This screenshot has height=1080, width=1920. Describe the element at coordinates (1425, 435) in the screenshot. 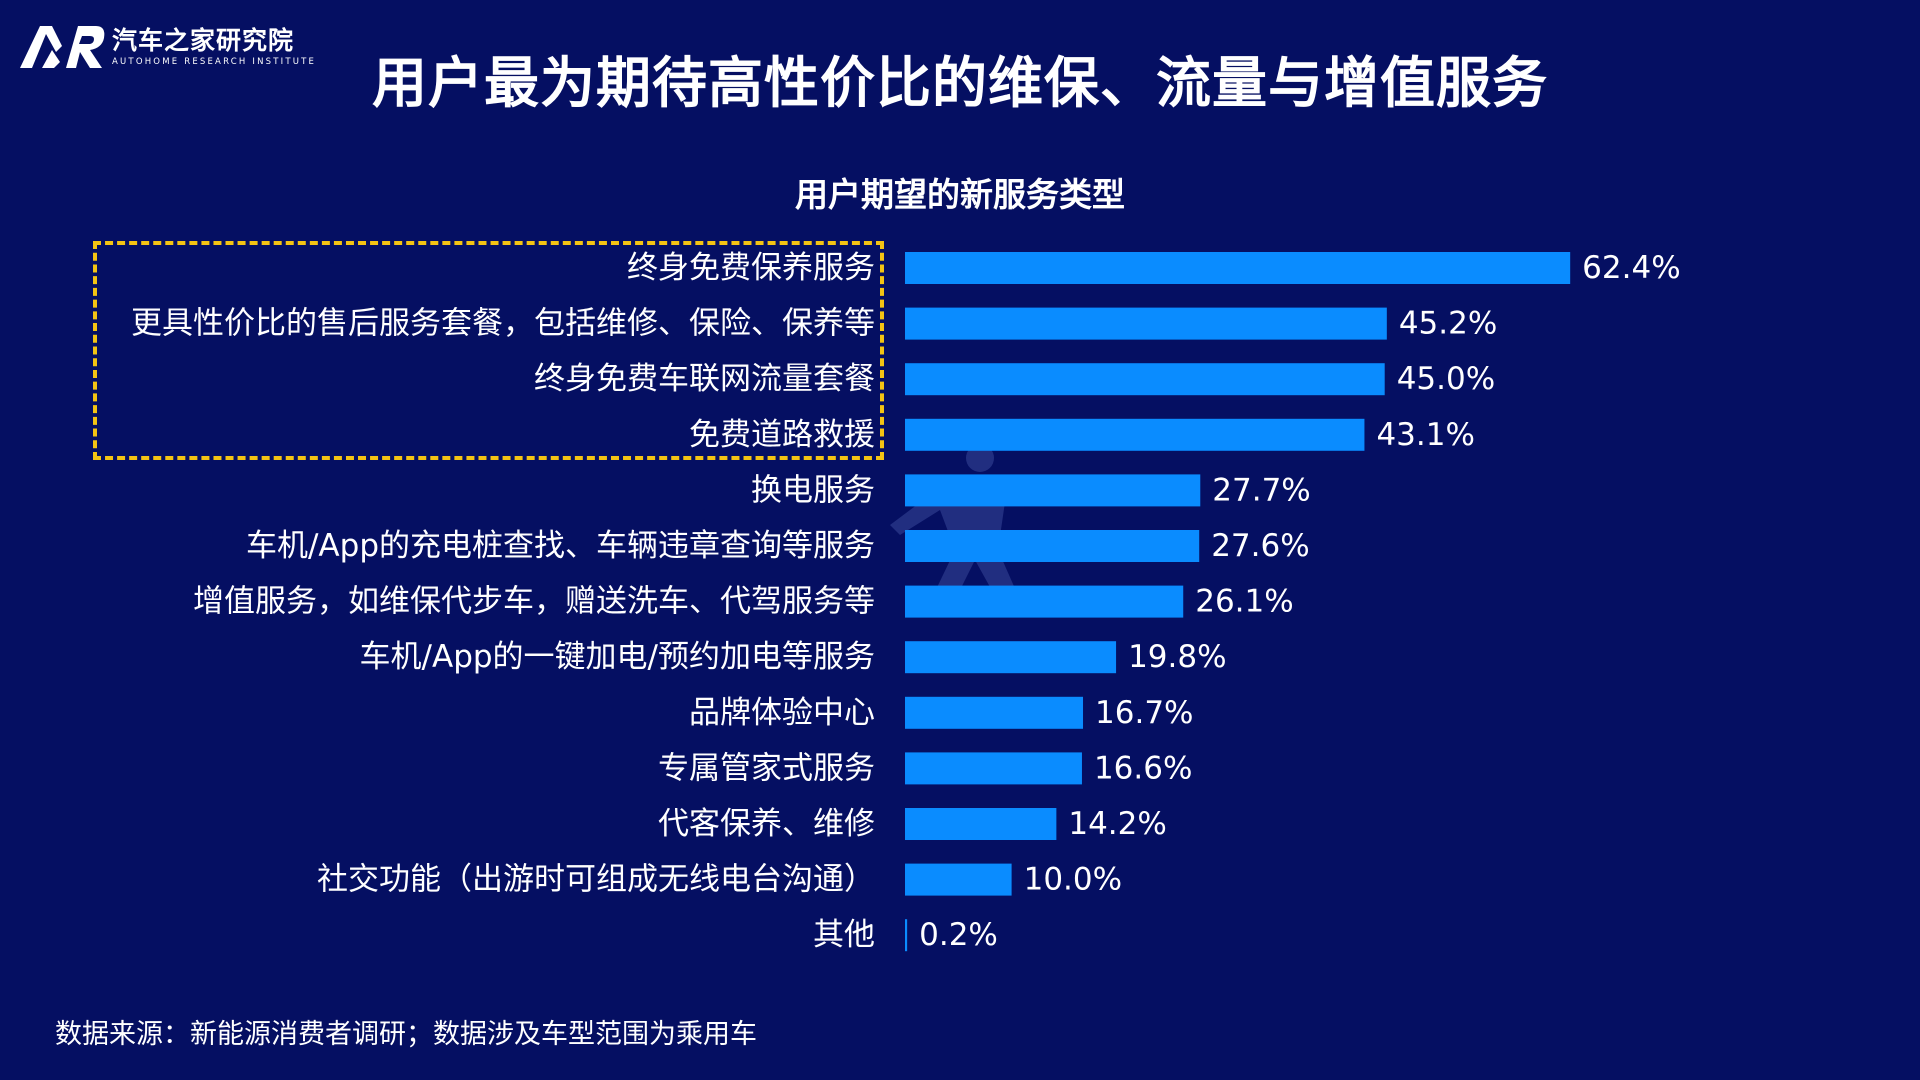

I see `value-label: 43.1%` at that location.